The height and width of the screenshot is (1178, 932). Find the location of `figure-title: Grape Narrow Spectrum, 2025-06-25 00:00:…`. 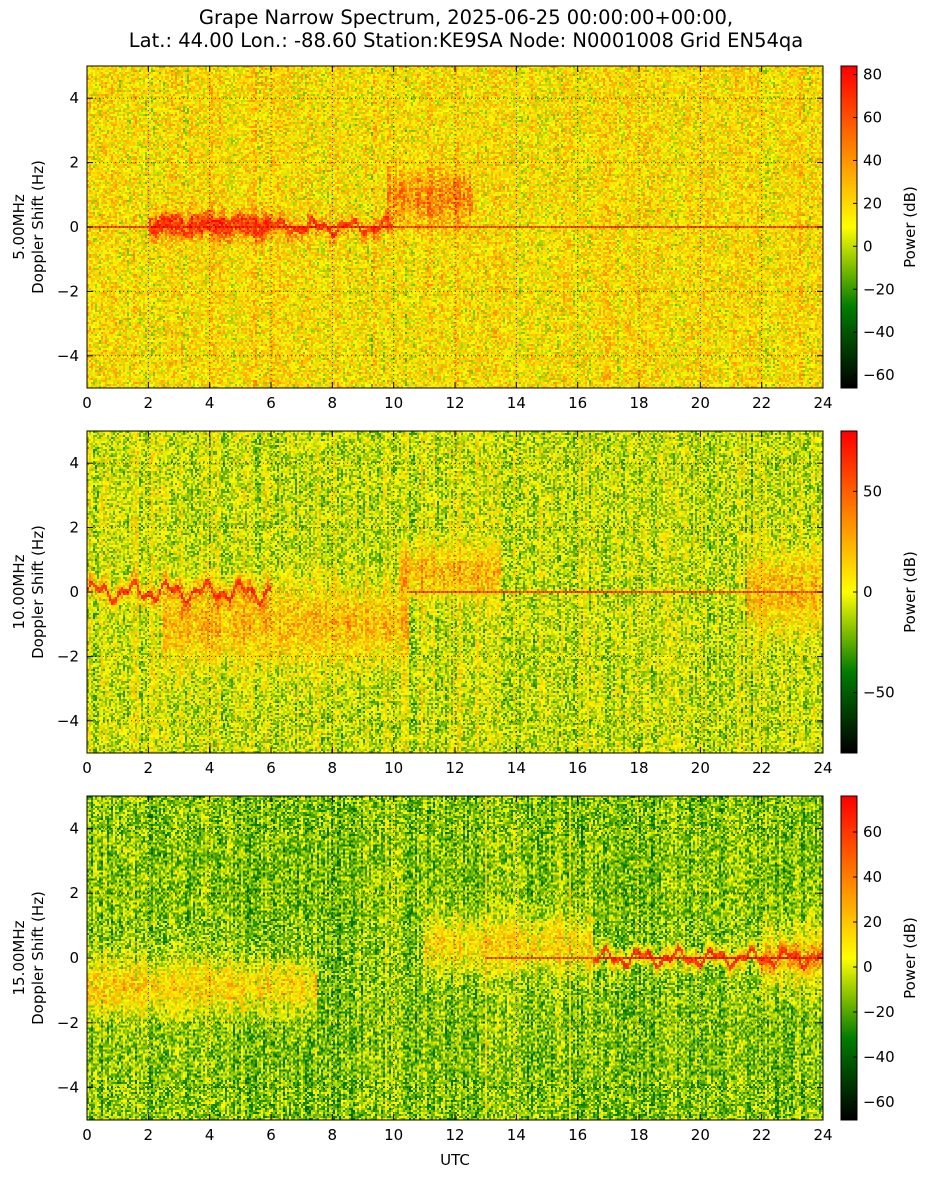

figure-title: Grape Narrow Spectrum, 2025-06-25 00:00:… is located at coordinates (466, 29).